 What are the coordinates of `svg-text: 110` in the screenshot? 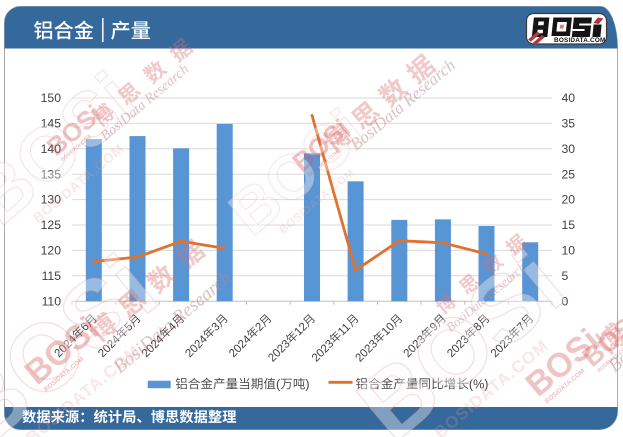 It's located at (52, 301).